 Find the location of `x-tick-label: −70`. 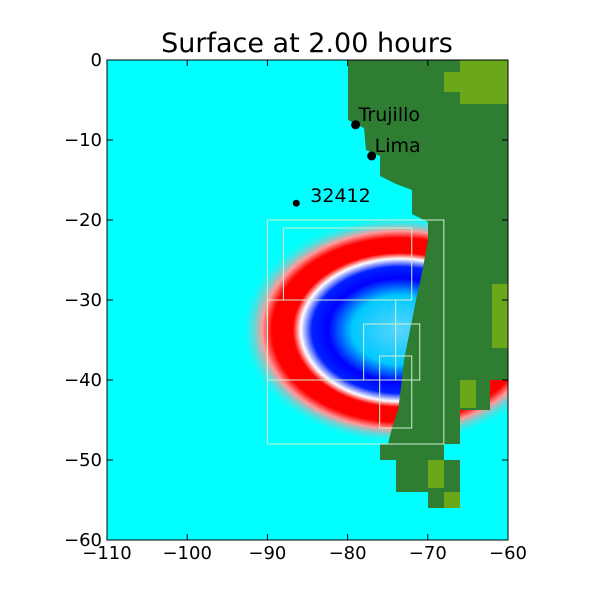

x-tick-label: −70 is located at coordinates (428, 553).